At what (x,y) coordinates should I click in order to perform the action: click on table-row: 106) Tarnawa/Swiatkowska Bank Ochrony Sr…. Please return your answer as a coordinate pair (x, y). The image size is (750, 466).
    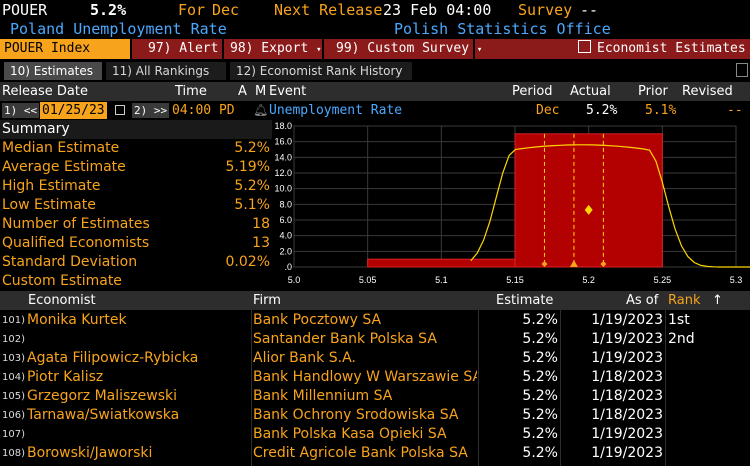
    Looking at the image, I should click on (375, 415).